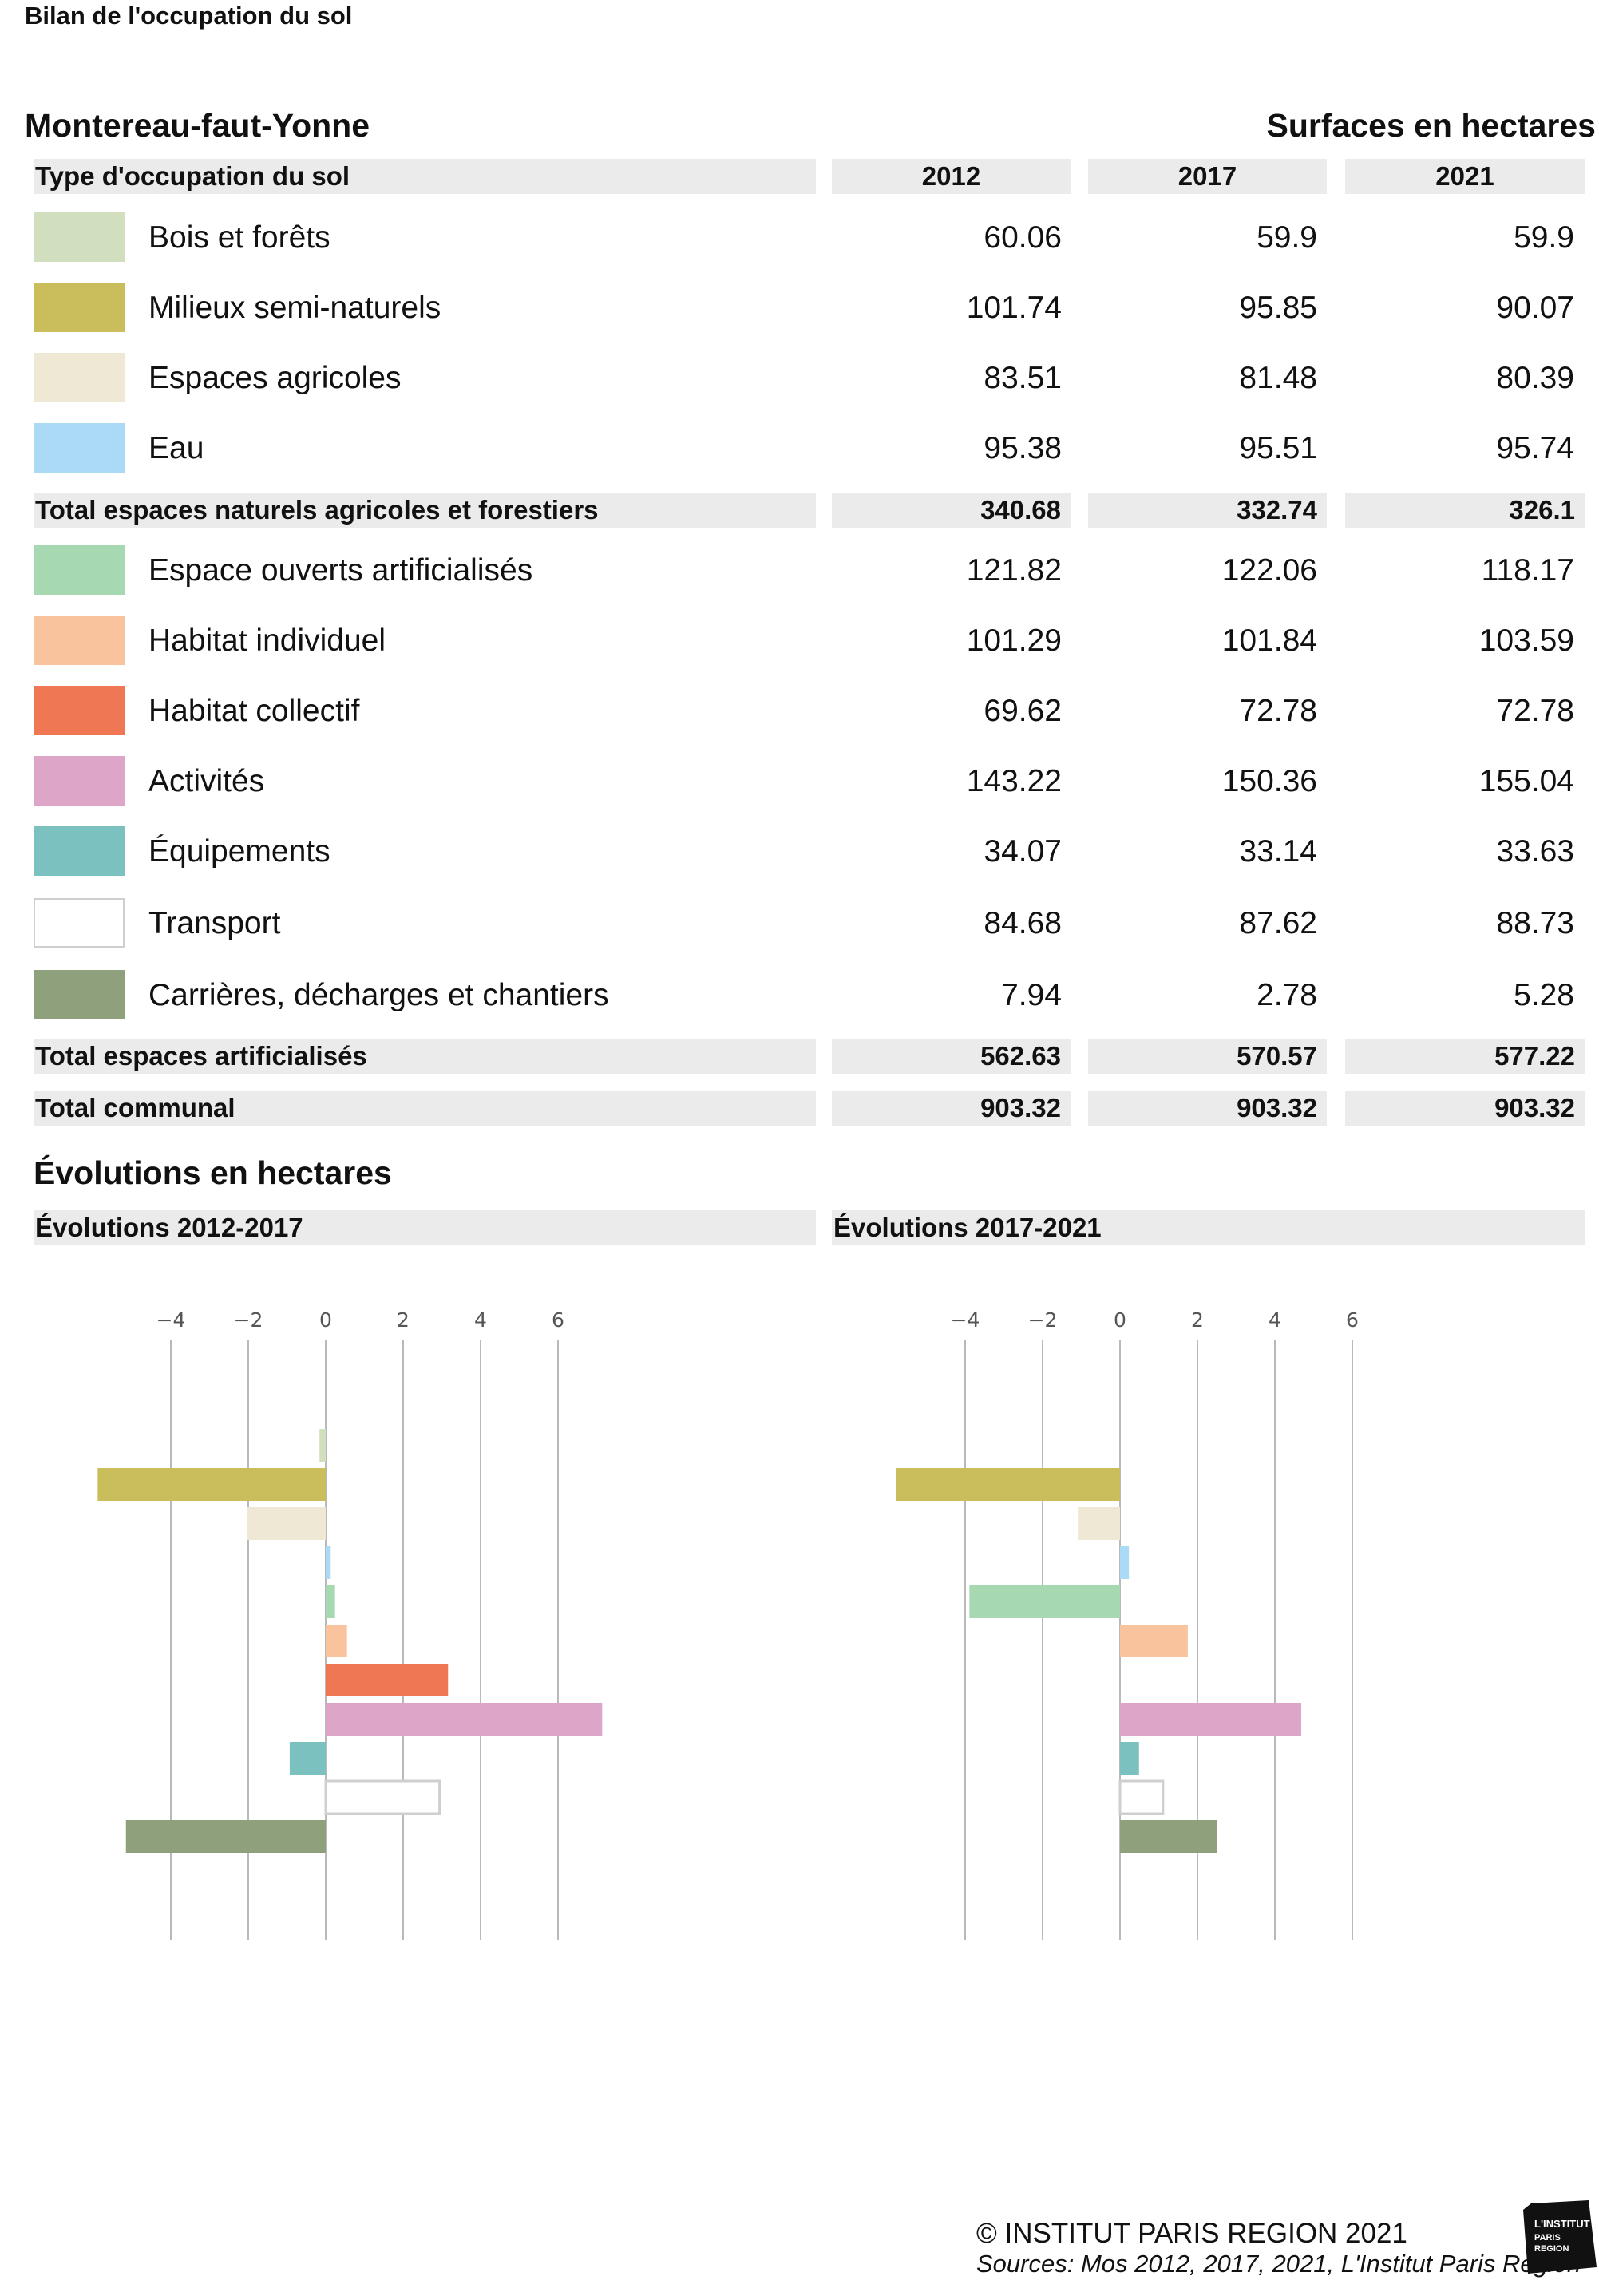  Describe the element at coordinates (1552, 2249) in the screenshot. I see `logo-line-3: REGION` at that location.